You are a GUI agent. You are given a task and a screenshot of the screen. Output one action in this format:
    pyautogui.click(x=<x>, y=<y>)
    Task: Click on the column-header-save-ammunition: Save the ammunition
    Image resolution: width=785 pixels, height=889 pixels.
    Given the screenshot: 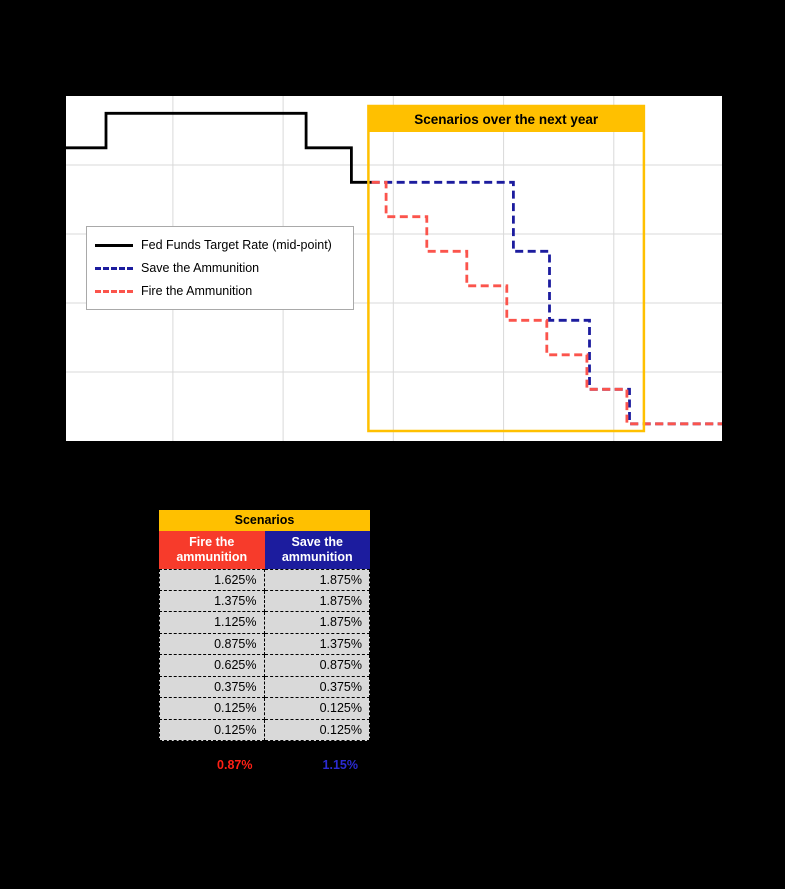 What is the action you would take?
    pyautogui.click(x=317, y=550)
    